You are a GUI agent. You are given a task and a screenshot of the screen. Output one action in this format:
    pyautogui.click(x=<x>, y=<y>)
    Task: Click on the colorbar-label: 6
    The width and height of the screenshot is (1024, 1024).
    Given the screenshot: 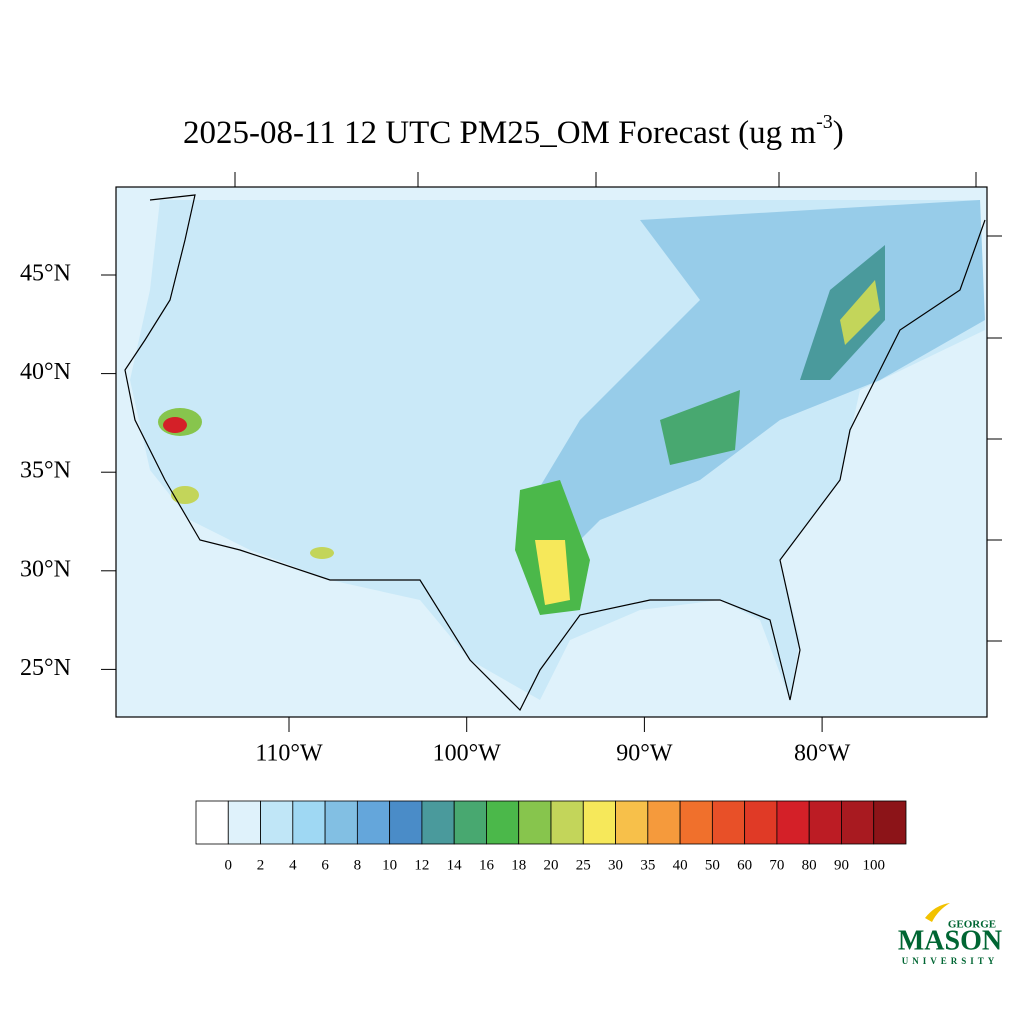 What is the action you would take?
    pyautogui.click(x=325, y=865)
    